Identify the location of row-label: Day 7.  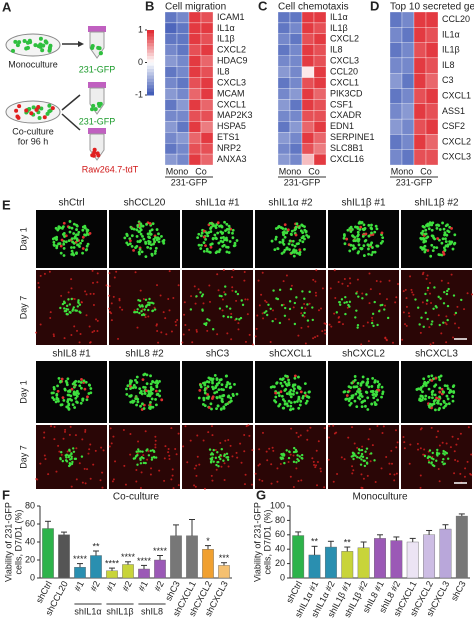
(23, 308).